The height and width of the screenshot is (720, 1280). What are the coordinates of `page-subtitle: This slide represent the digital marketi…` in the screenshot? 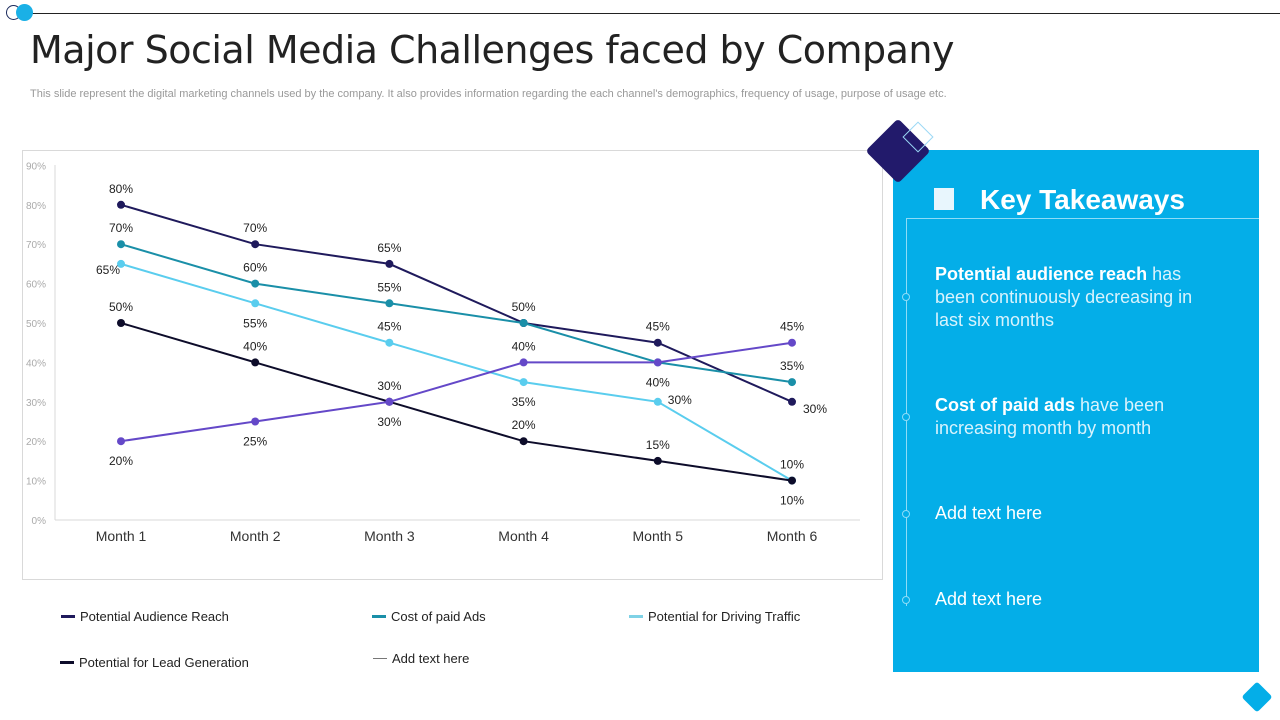 It's located at (488, 94).